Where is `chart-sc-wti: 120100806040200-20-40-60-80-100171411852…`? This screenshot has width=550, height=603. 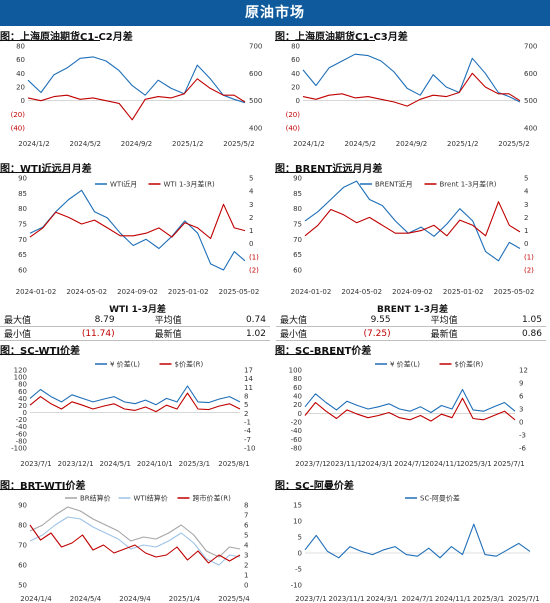
chart-sc-wti: 120100806040200-20-40-60-80-100171411852… is located at coordinates (133, 414).